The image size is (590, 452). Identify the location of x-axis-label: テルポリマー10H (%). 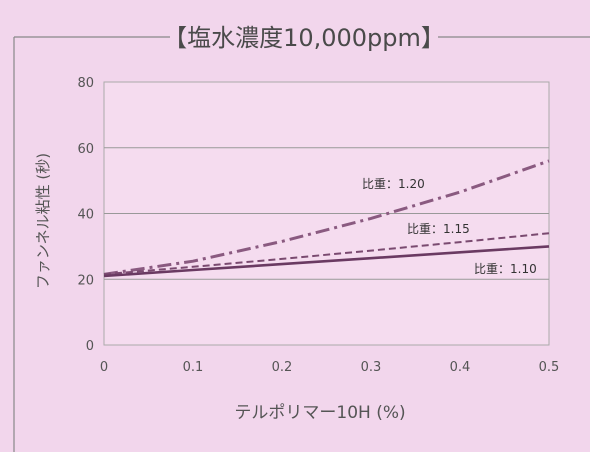
(319, 413).